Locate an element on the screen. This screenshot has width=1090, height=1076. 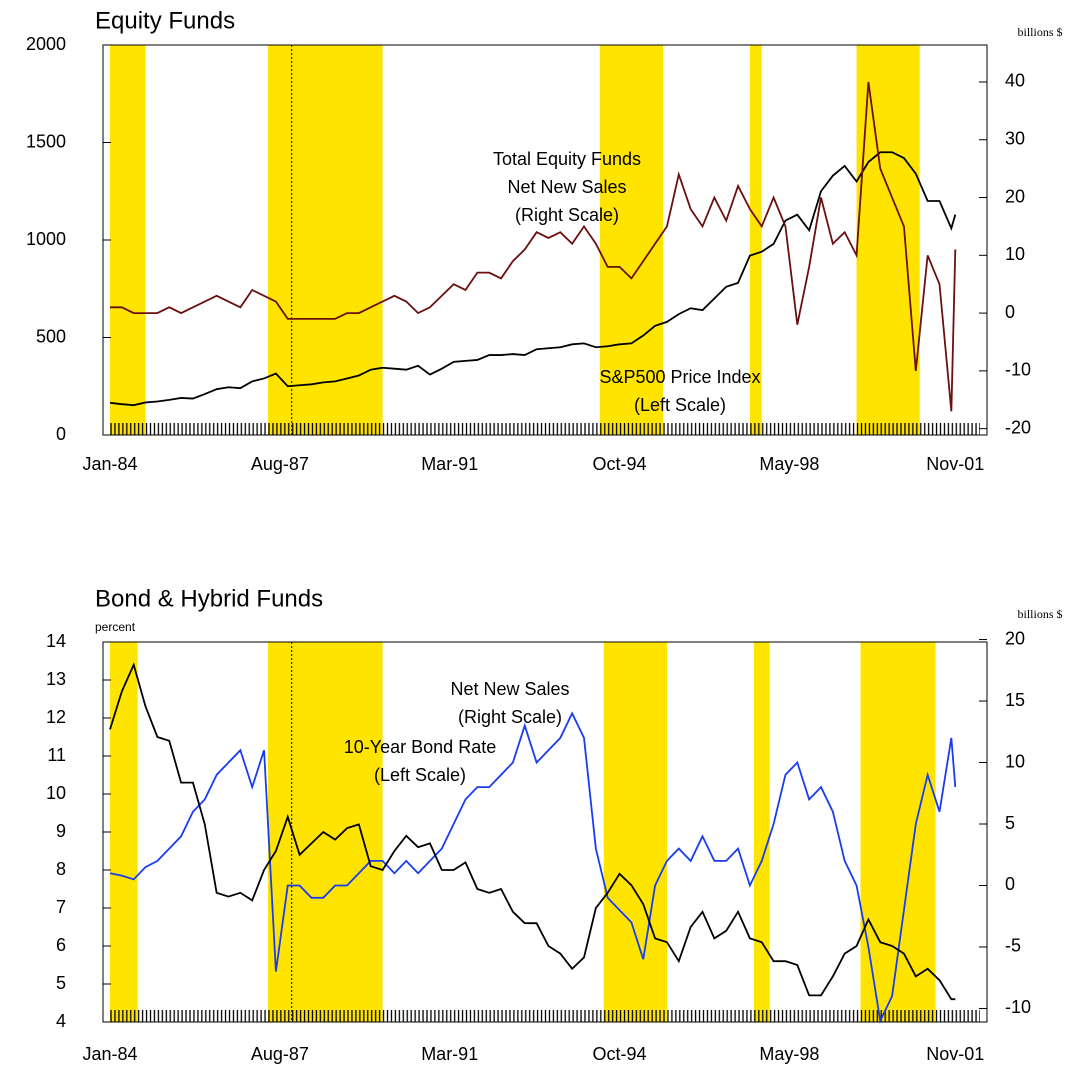
chart-title: Equity Funds is located at coordinates (165, 20).